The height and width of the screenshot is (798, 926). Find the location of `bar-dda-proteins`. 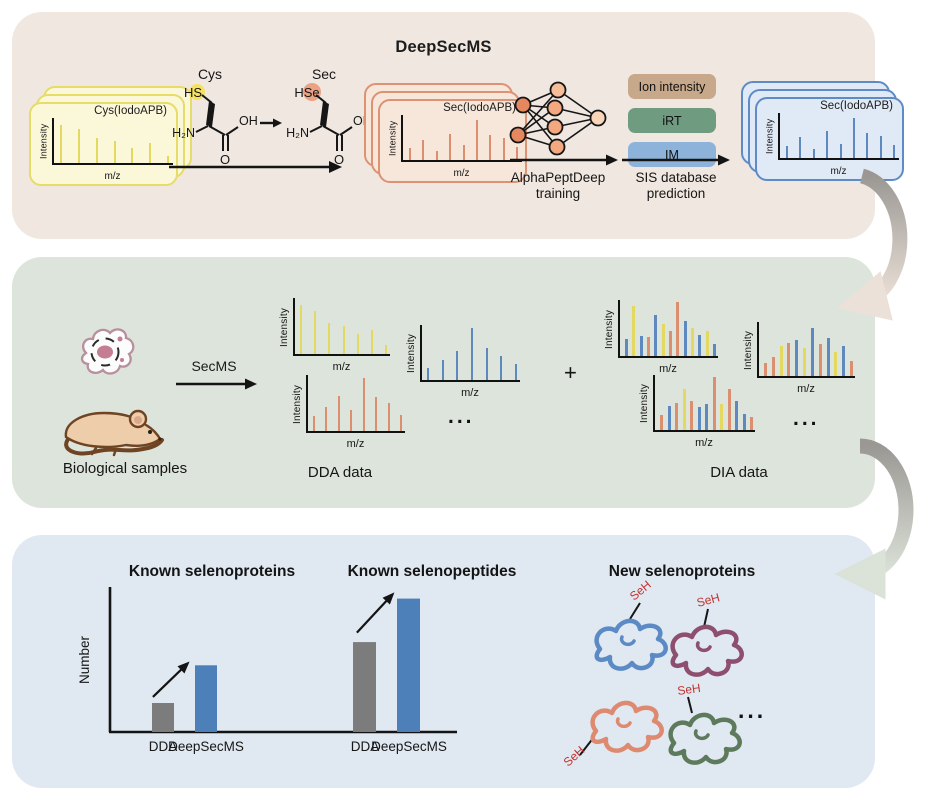

bar-dda-proteins is located at coordinates (163, 717).